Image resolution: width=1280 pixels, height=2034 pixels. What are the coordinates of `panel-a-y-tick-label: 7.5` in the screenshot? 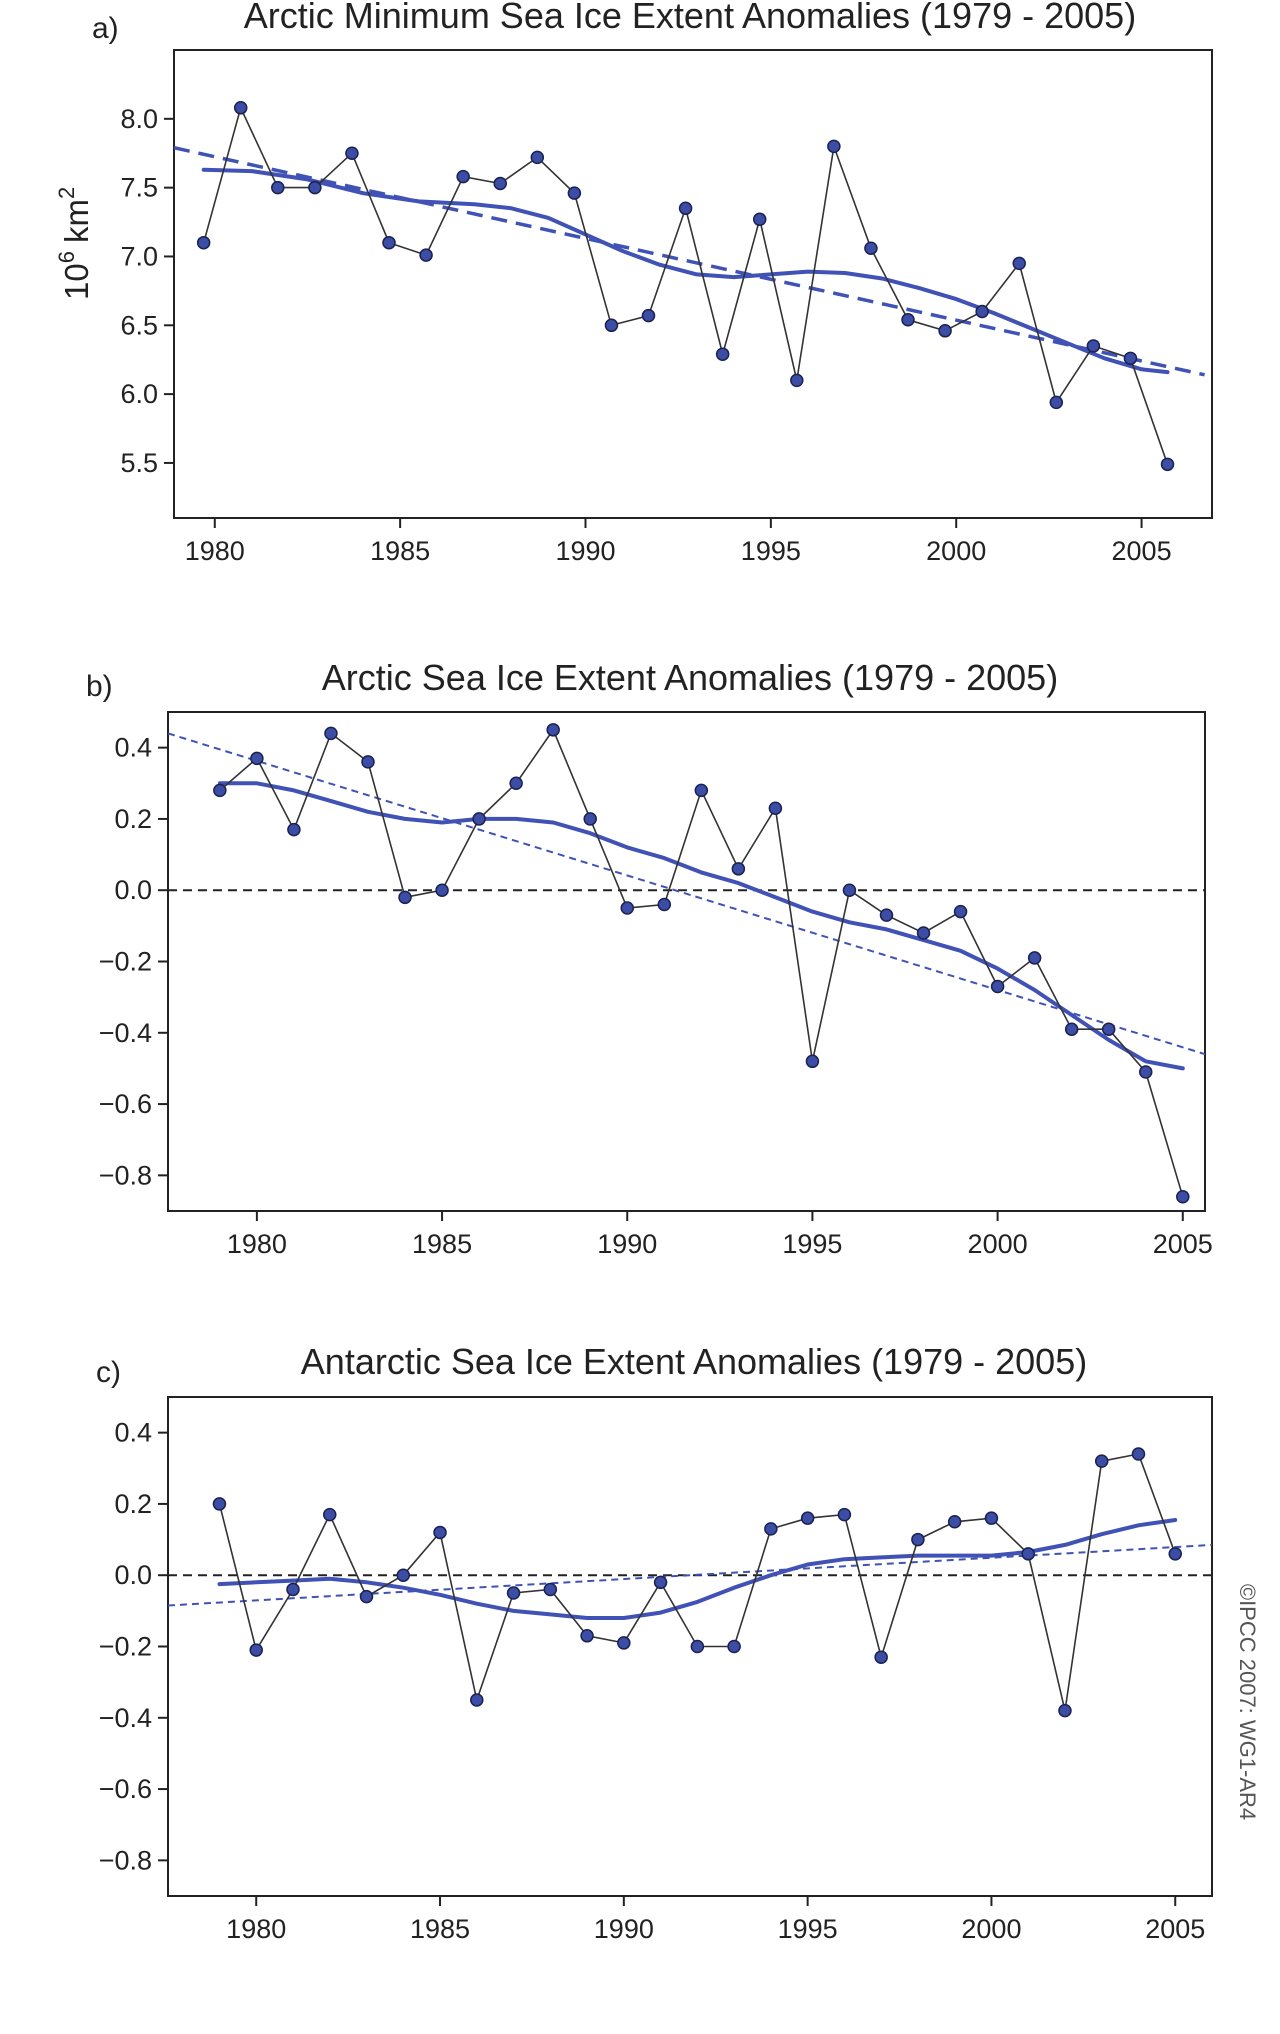 It's located at (139, 188).